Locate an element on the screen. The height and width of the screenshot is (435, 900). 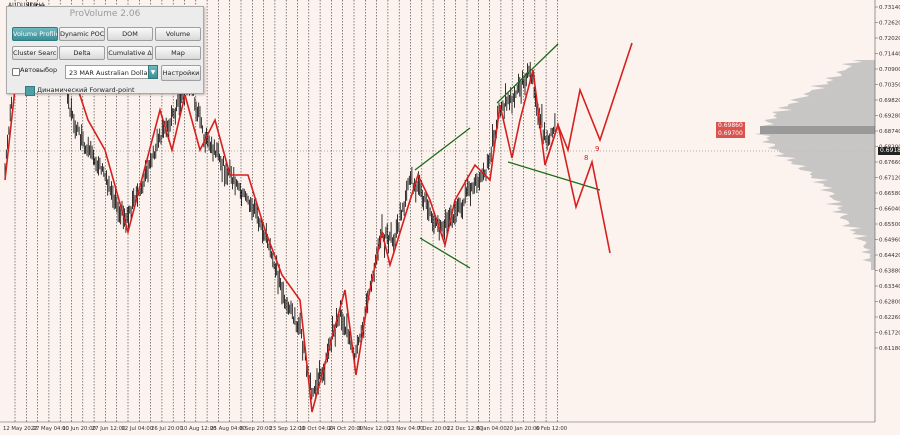
time-tick-label: 27 May 04:00 is located at coordinates (51, 429).